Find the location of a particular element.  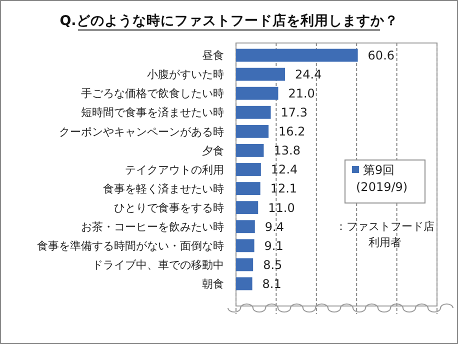

y-tick-label: ひとりで食事をする時 is located at coordinates (169, 207).